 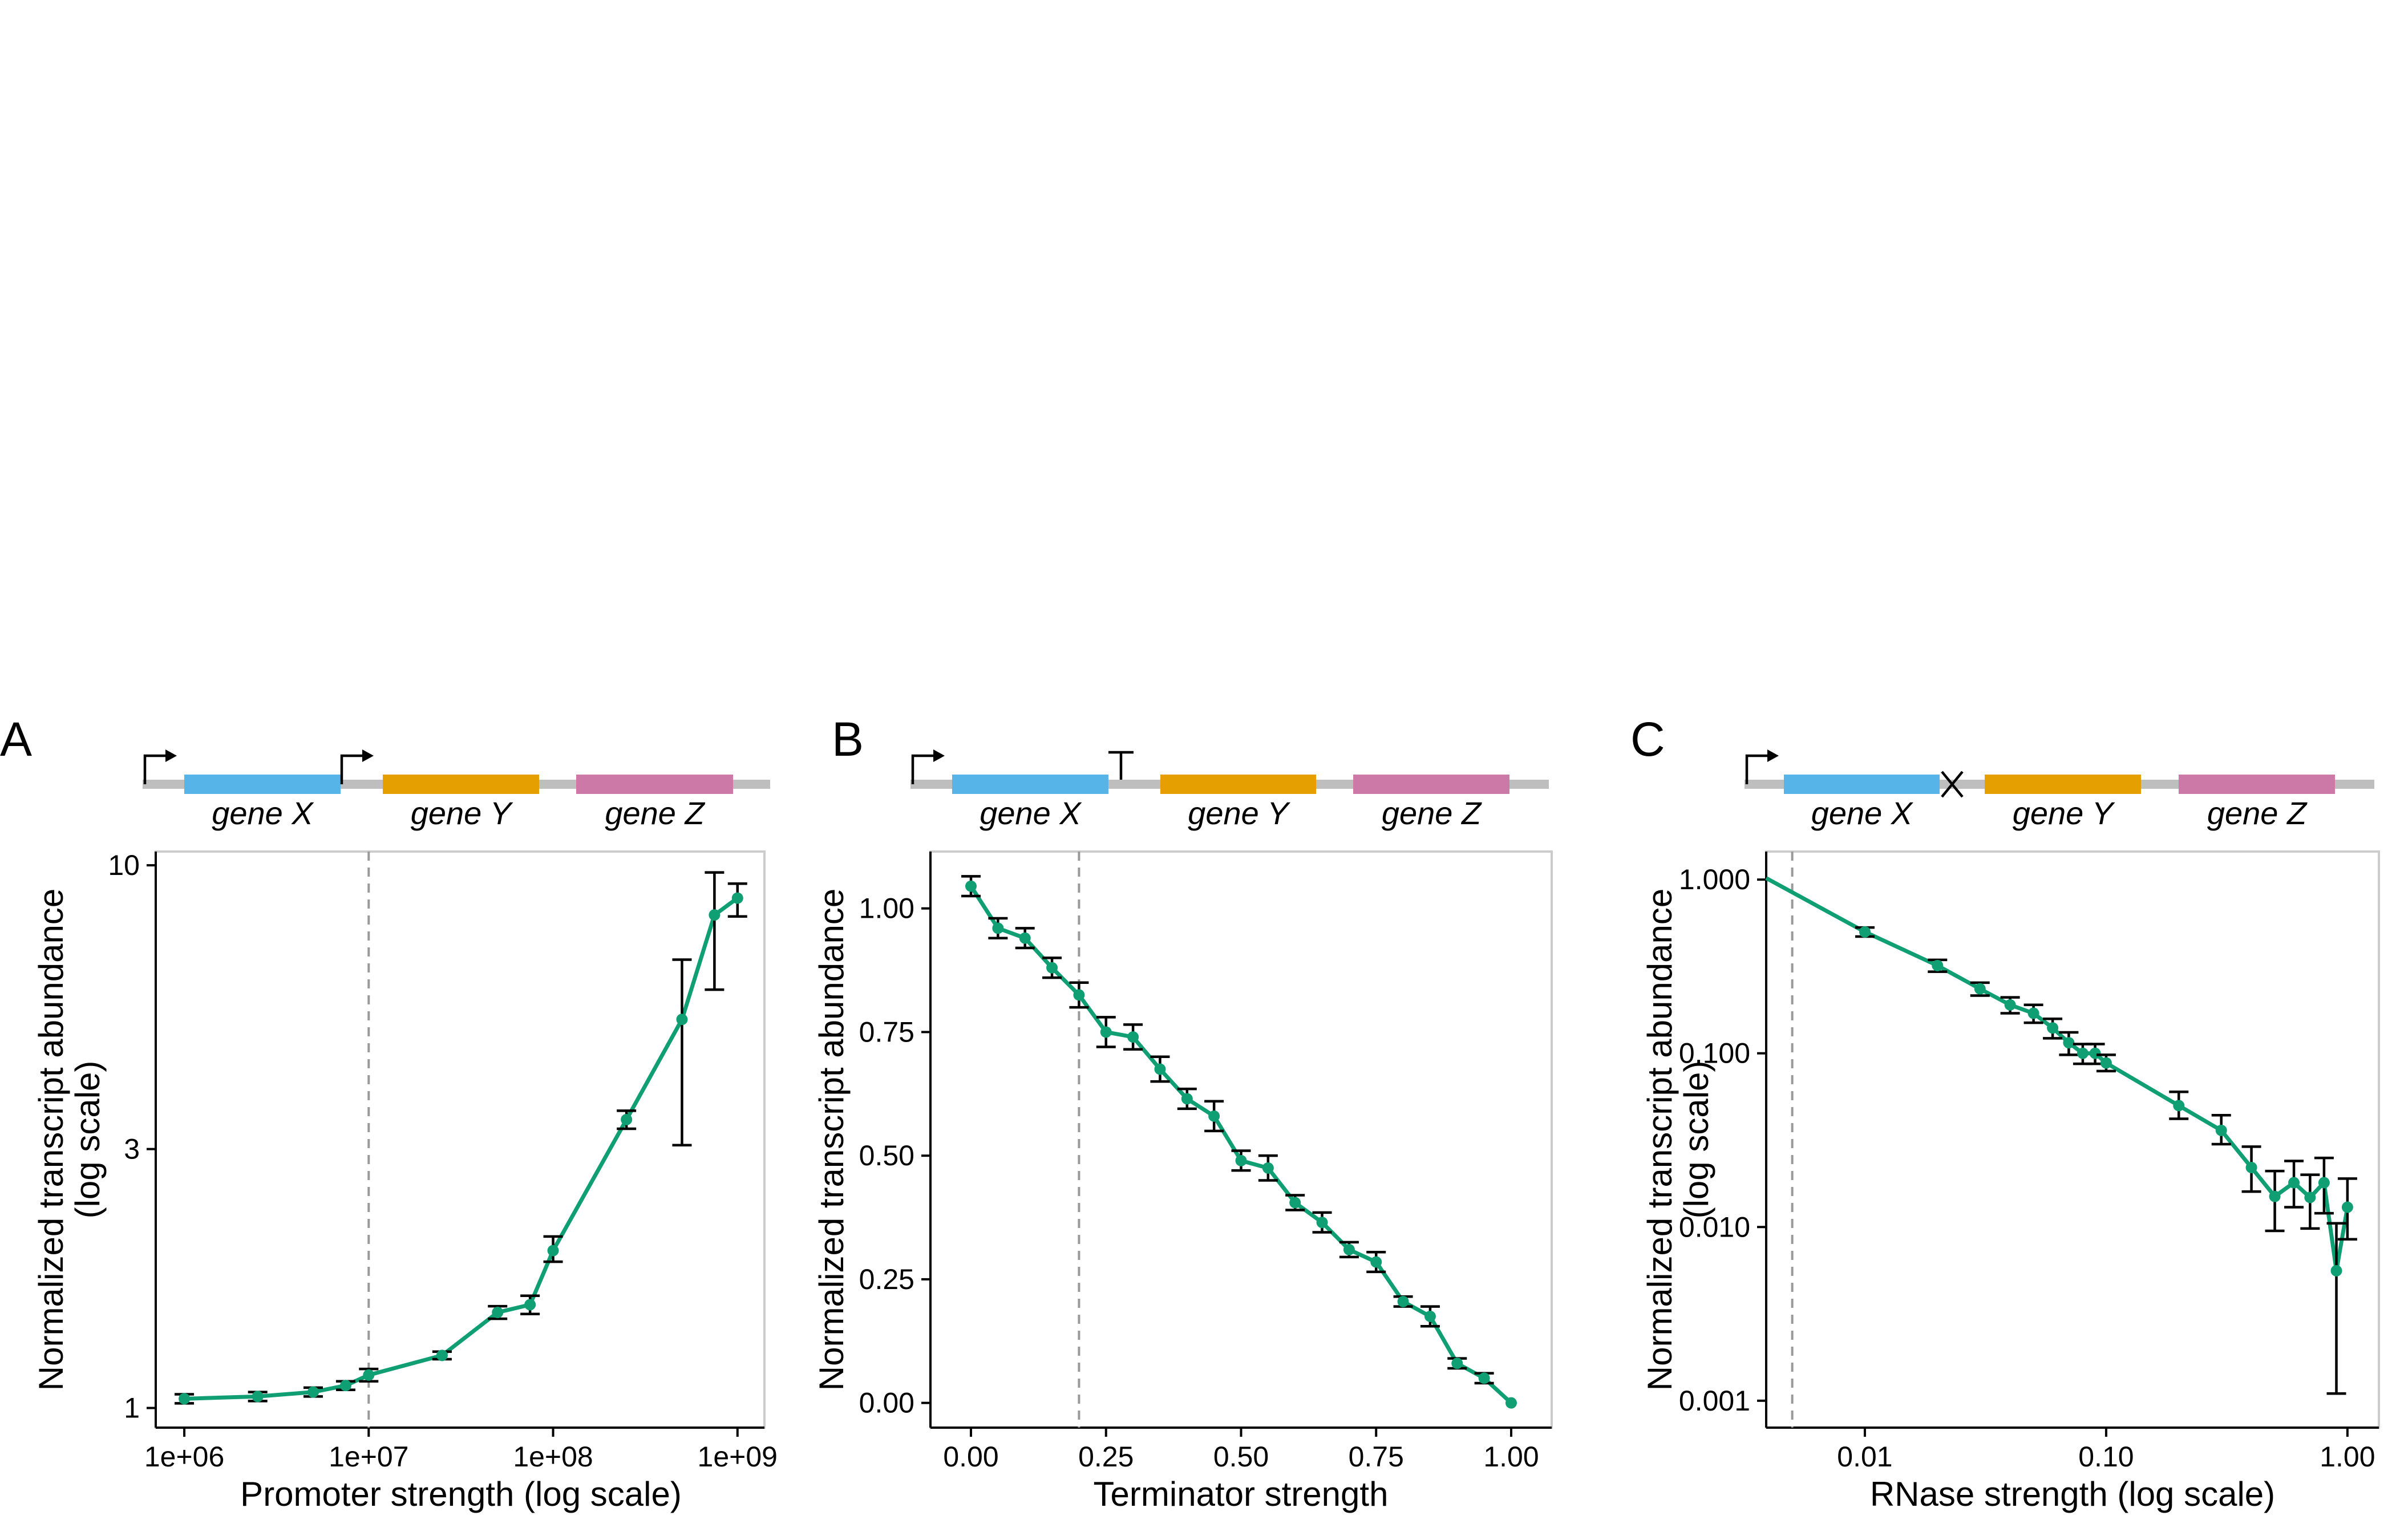 What do you see at coordinates (2106, 1457) in the screenshot?
I see `x-tick-label: 0.10` at bounding box center [2106, 1457].